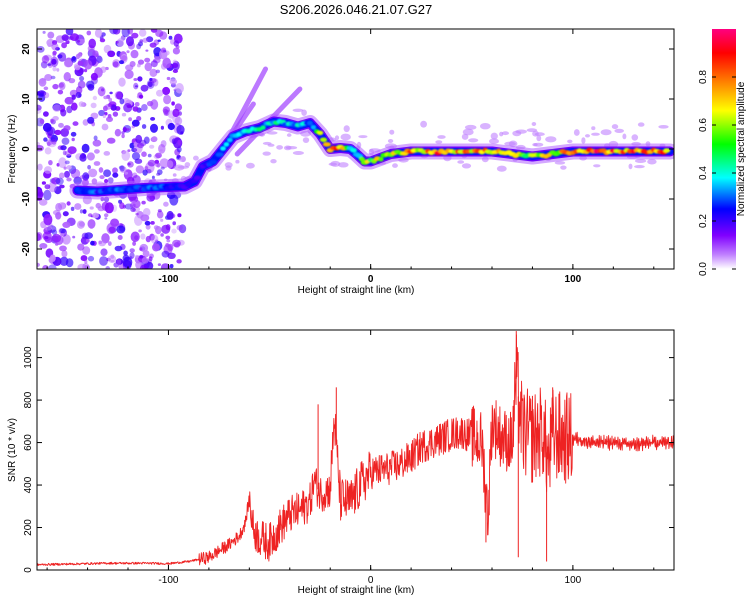  I want to click on colorbar-gradient, so click(724, 149).